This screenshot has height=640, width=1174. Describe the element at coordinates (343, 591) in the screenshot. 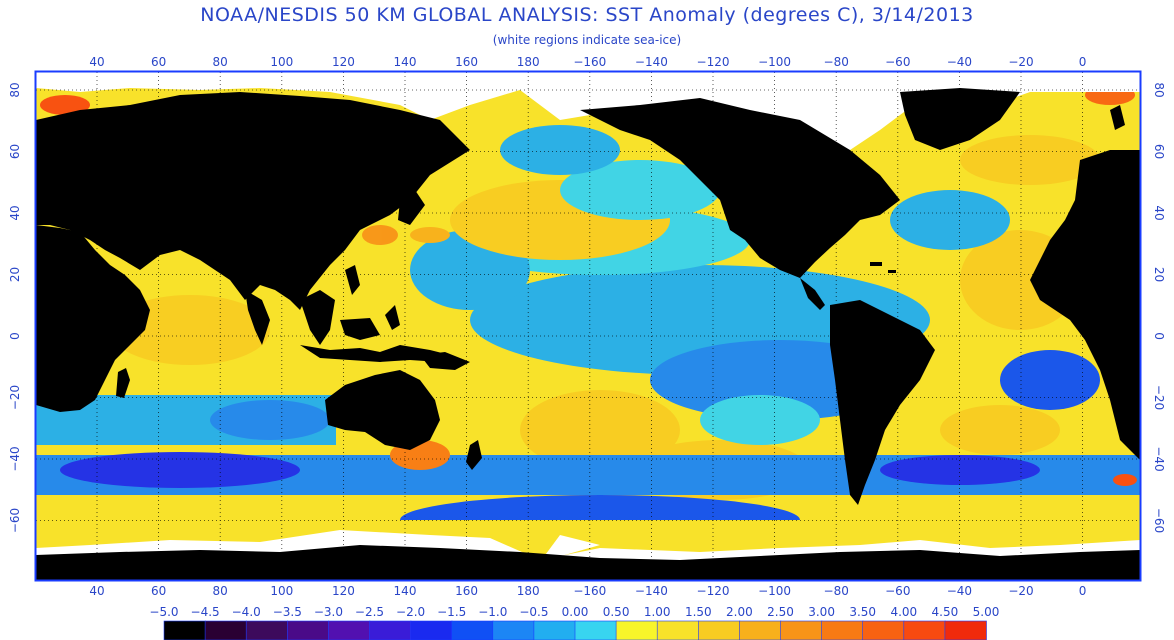

I see `longitude-tick-label-bottom: 120` at that location.